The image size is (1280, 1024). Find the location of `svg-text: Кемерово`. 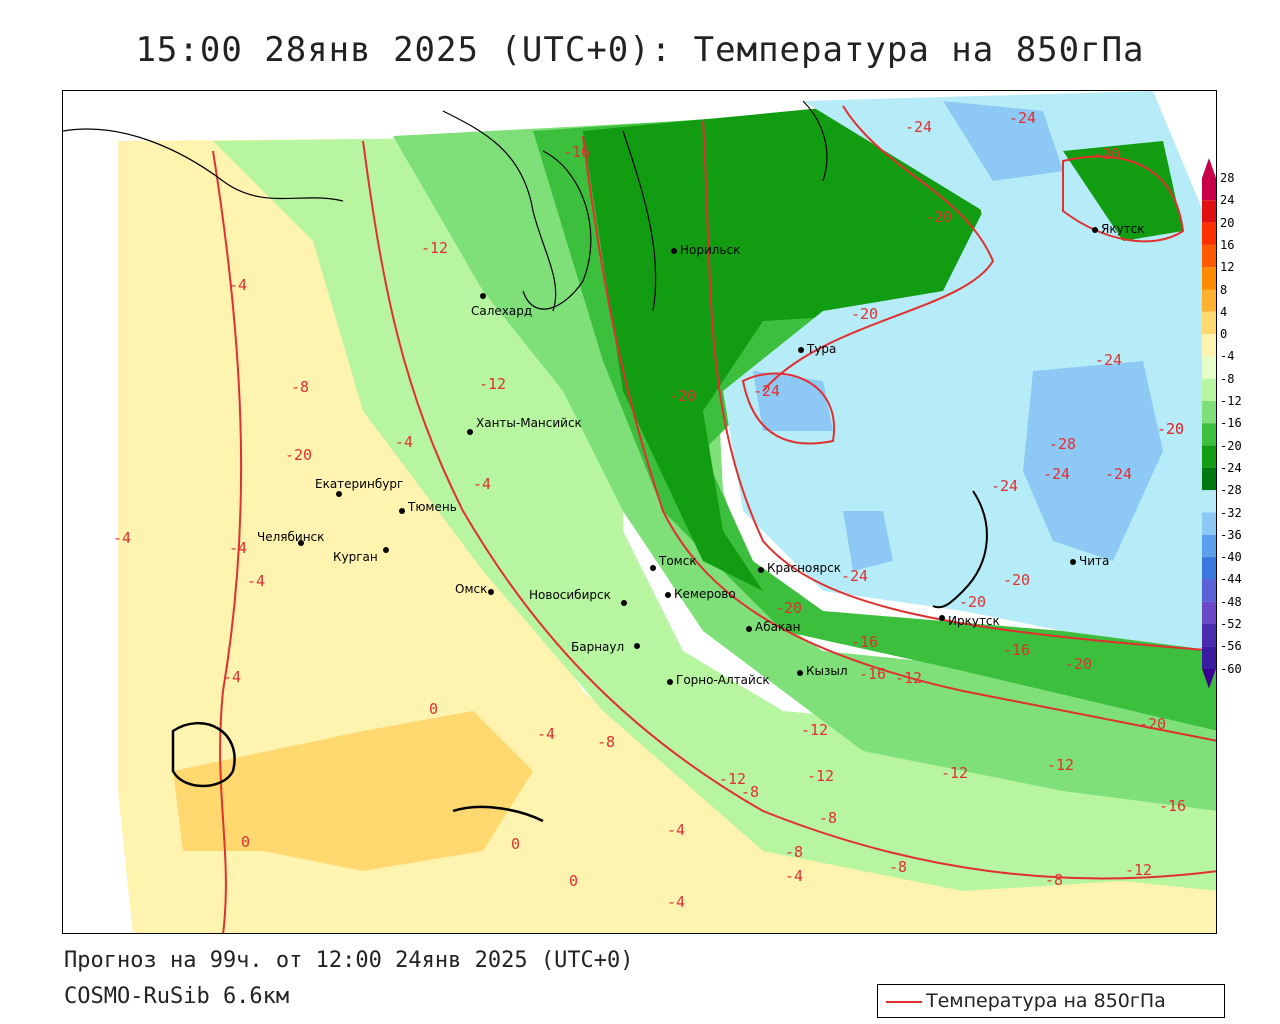

svg-text: Кемерово is located at coordinates (705, 594).